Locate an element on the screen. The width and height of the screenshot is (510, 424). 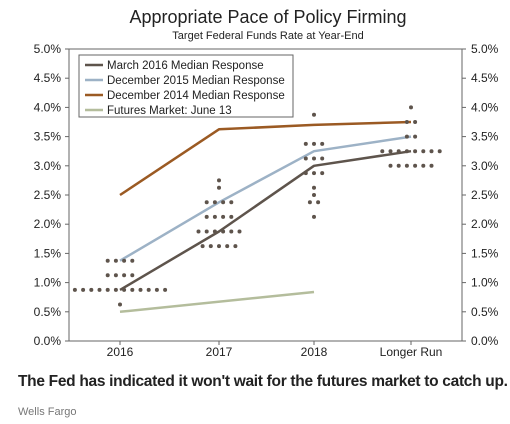
x-tick-label: 2016 is located at coordinates (120, 352).